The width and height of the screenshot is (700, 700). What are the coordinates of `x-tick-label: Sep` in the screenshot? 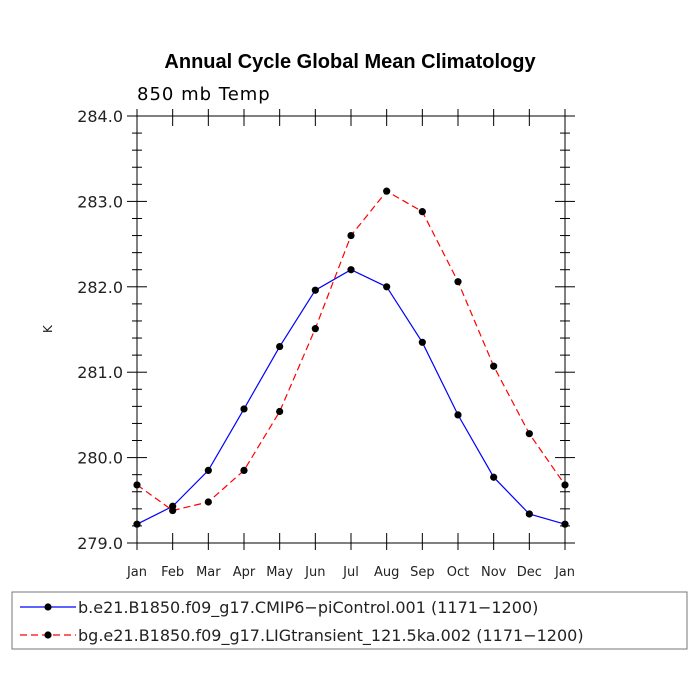 It's located at (422, 572).